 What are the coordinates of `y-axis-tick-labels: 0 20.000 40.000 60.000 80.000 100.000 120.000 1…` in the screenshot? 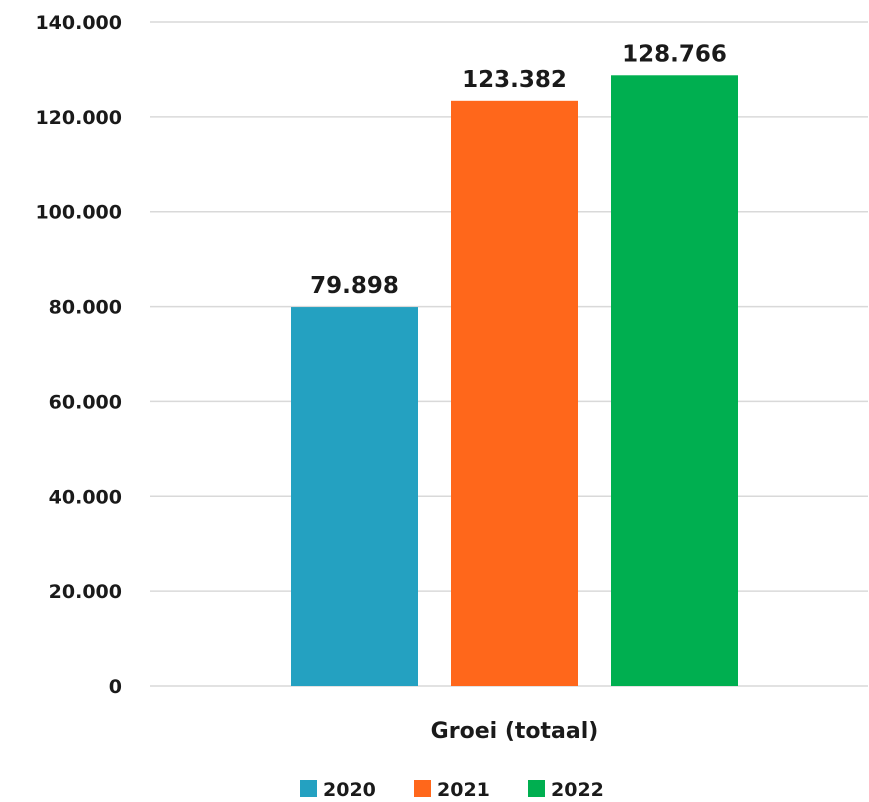 It's located at (78, 355).